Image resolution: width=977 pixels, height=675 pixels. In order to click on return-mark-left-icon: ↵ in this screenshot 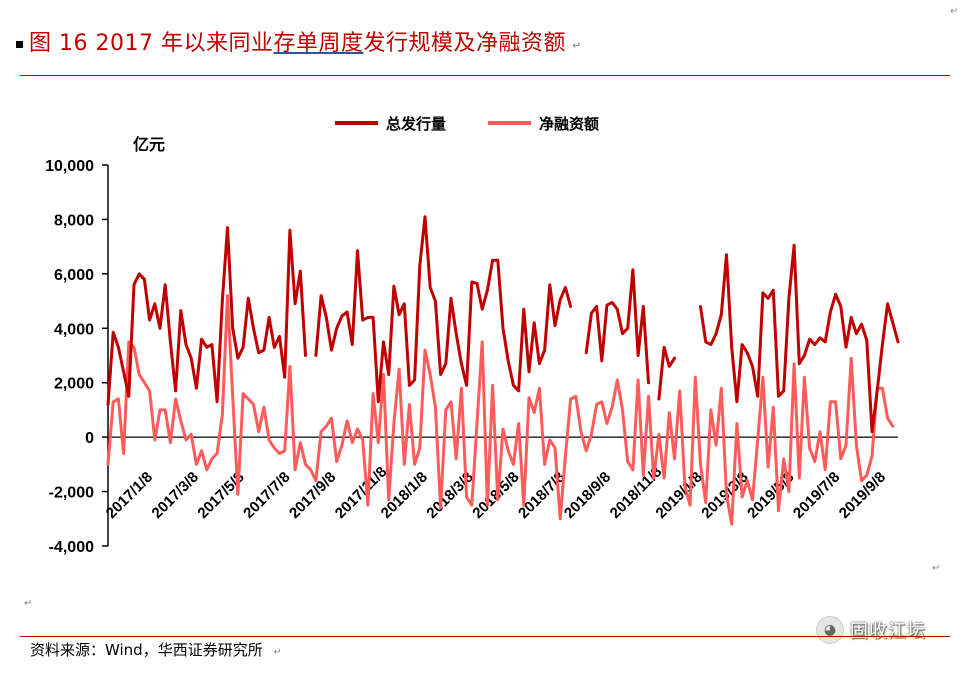, I will do `click(28, 603)`.